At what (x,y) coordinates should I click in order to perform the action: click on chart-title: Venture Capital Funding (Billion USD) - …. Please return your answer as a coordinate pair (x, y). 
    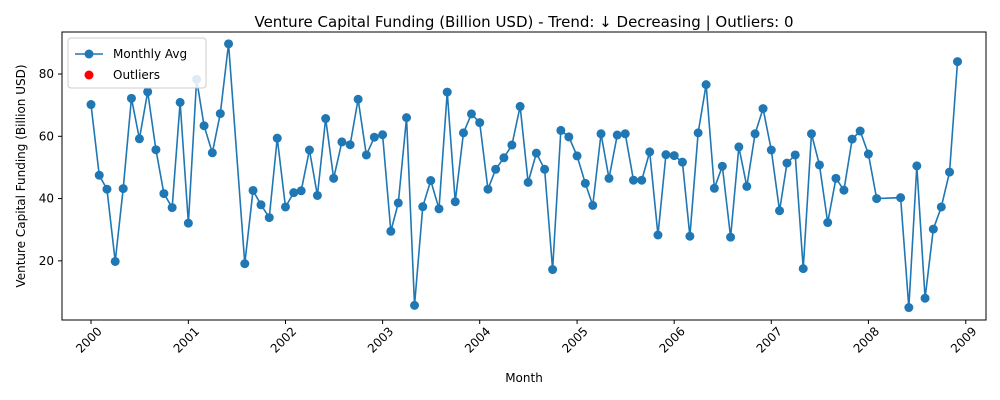
    Looking at the image, I should click on (523, 22).